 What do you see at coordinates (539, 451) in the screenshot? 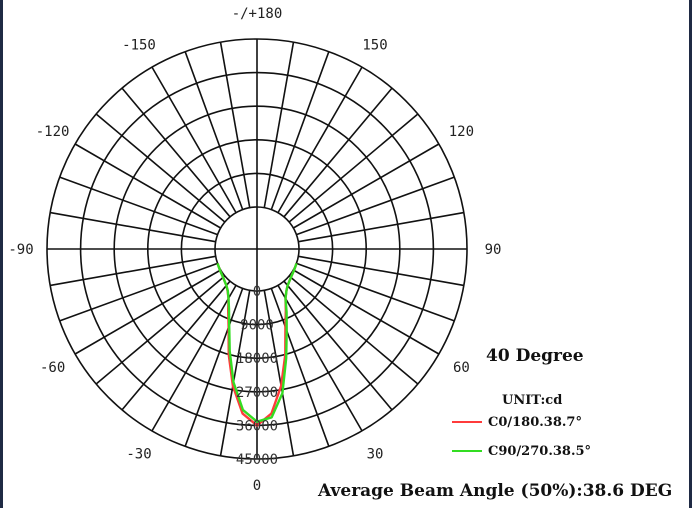
I see `legend-label-c90: C90/270.38.5°` at bounding box center [539, 451].